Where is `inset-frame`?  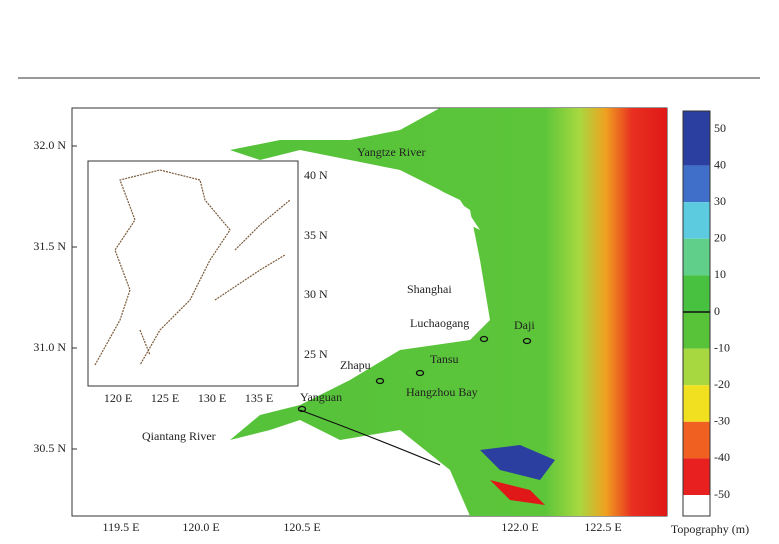
inset-frame is located at coordinates (193, 273).